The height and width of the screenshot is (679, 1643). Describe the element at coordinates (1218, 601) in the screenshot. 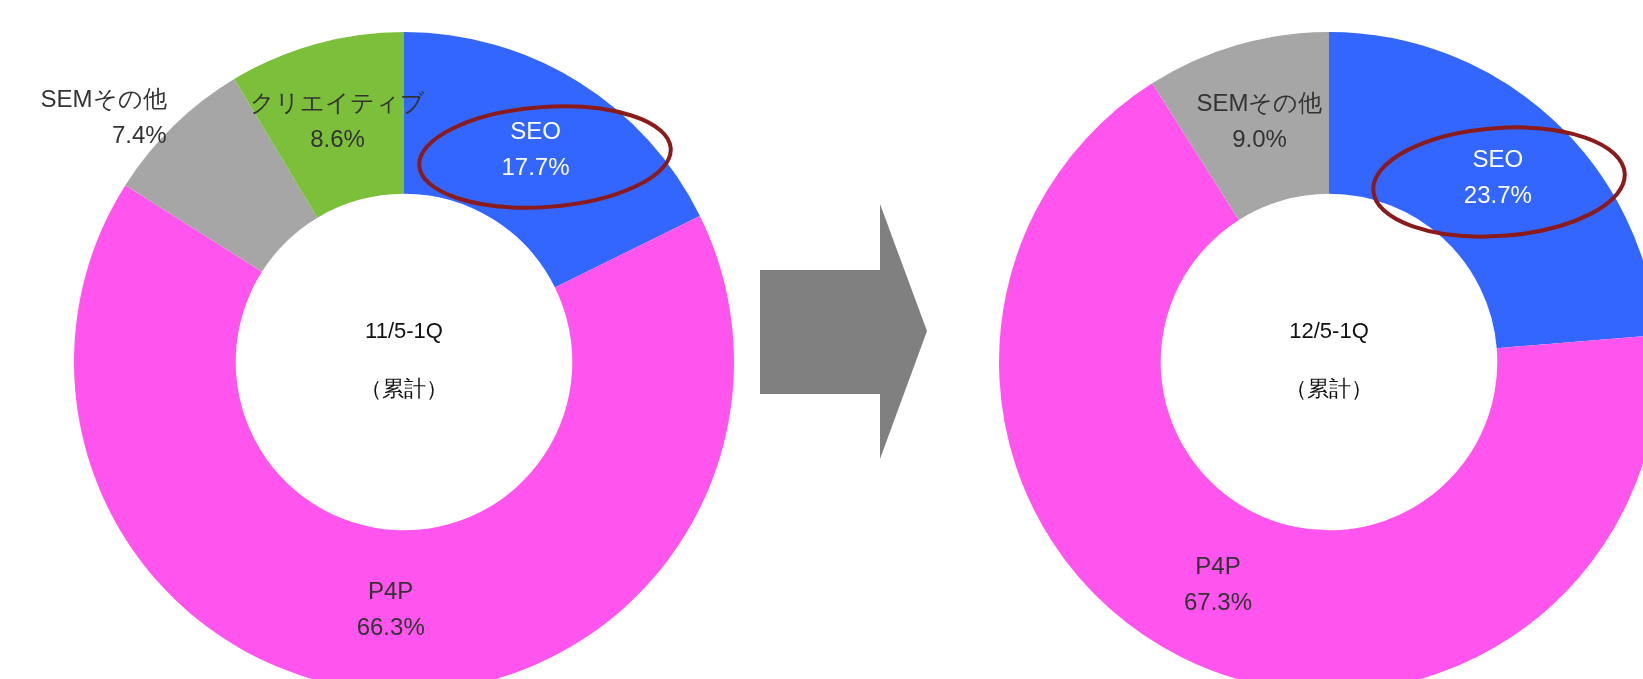

I see `data-label: 67.3%` at that location.